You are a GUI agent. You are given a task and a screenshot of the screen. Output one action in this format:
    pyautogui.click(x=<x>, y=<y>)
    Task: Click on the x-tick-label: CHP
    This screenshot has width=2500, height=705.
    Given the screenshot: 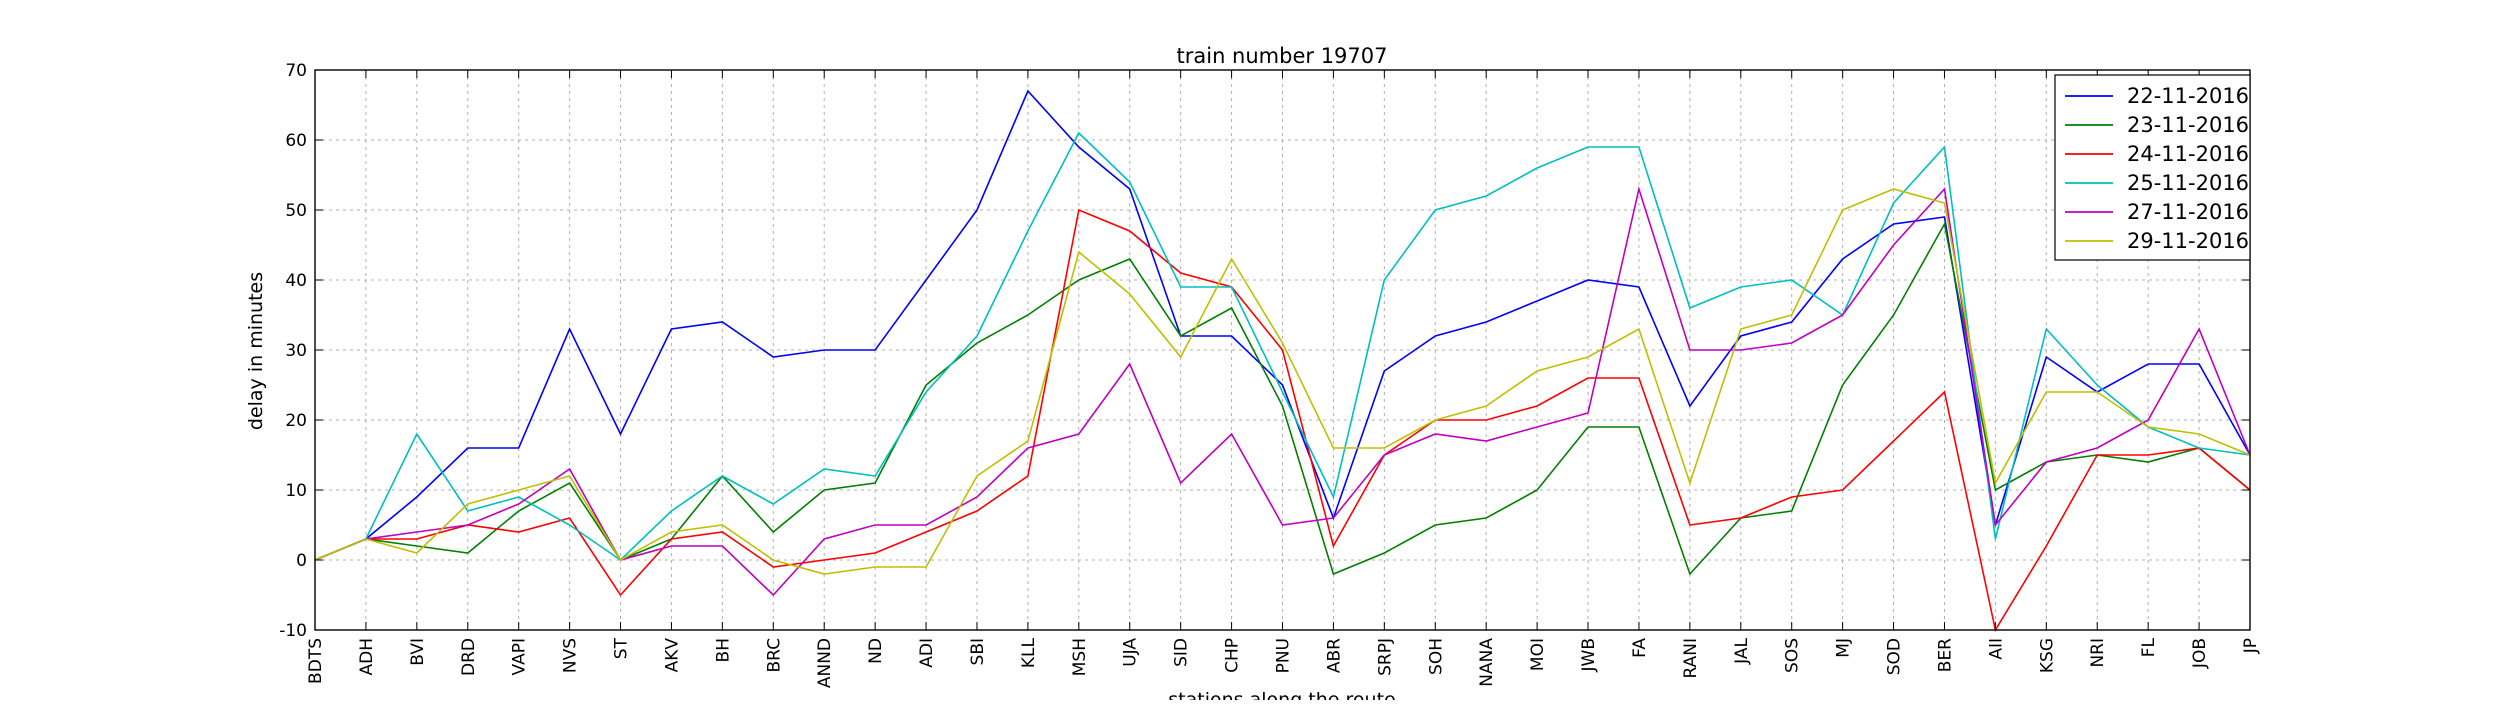 What is the action you would take?
    pyautogui.click(x=1233, y=655)
    